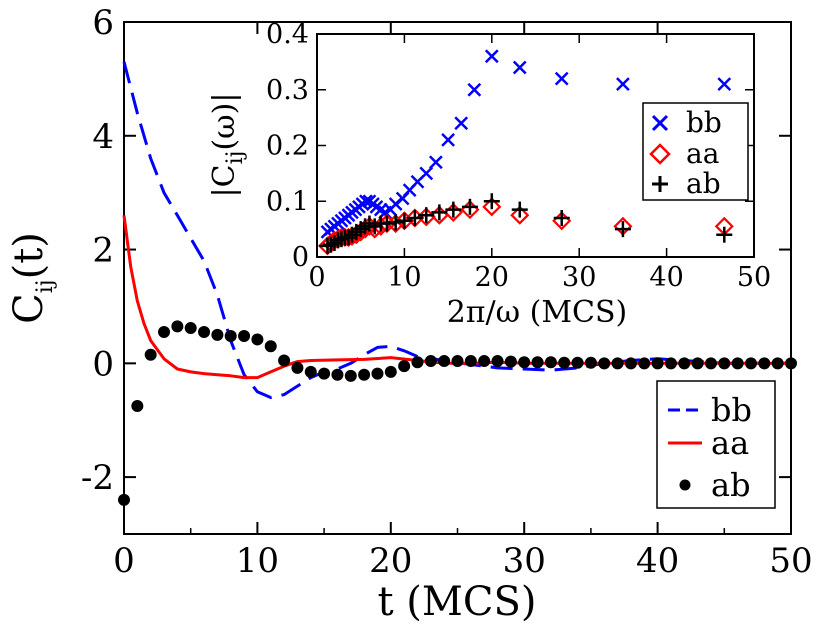 Image resolution: width=821 pixels, height=631 pixels. Describe the element at coordinates (97, 478) in the screenshot. I see `main-y-tick-label: -2` at that location.